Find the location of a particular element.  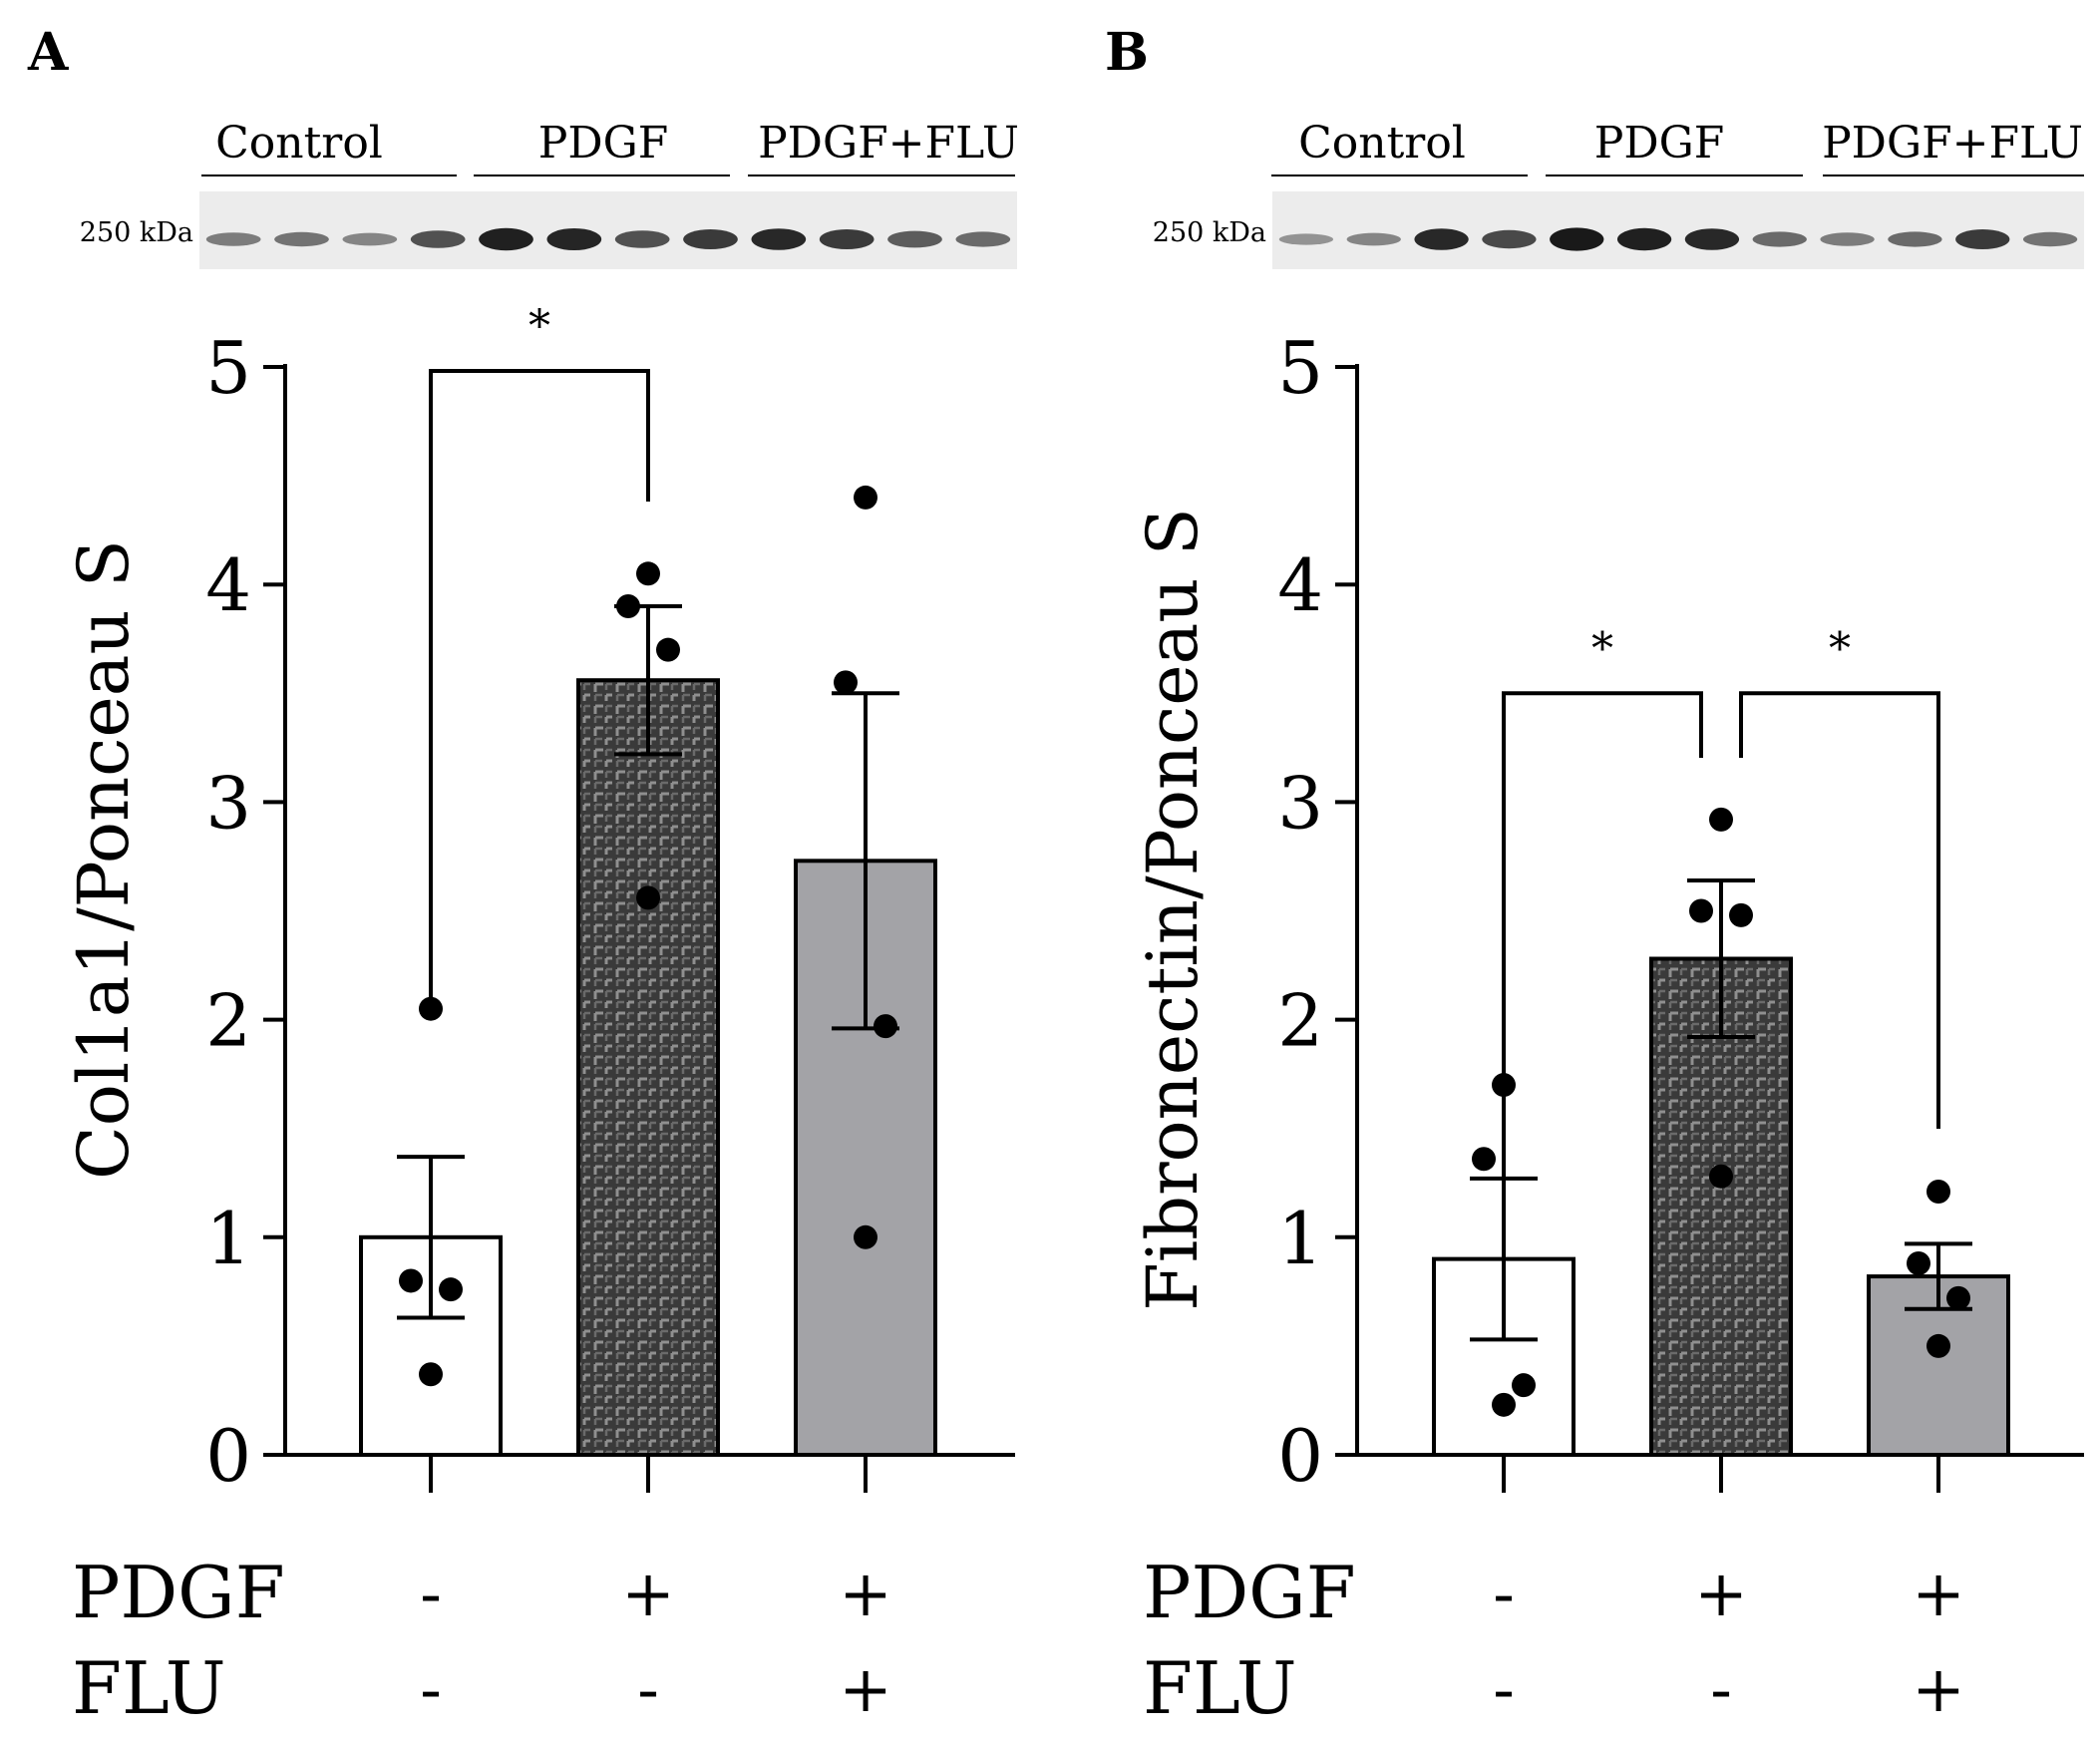

panel-label: A is located at coordinates (48, 52).